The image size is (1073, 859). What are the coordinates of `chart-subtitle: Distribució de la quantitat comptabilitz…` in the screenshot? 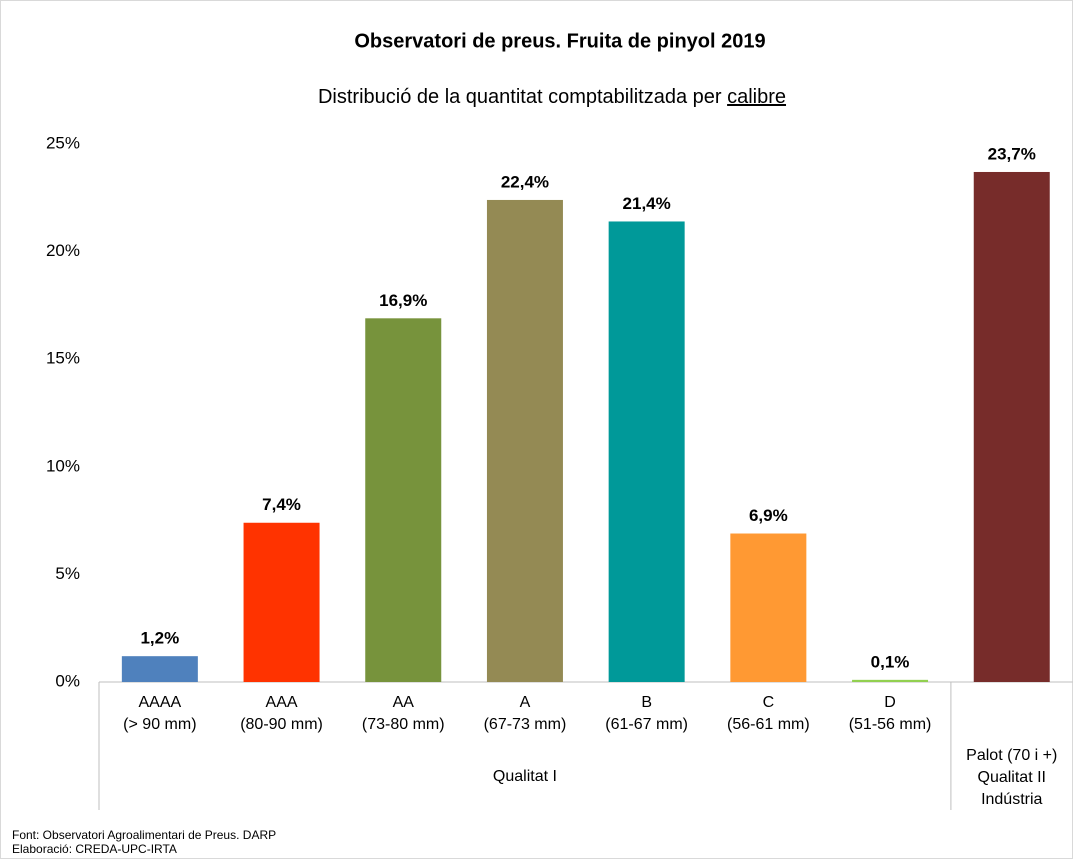 It's located at (552, 97).